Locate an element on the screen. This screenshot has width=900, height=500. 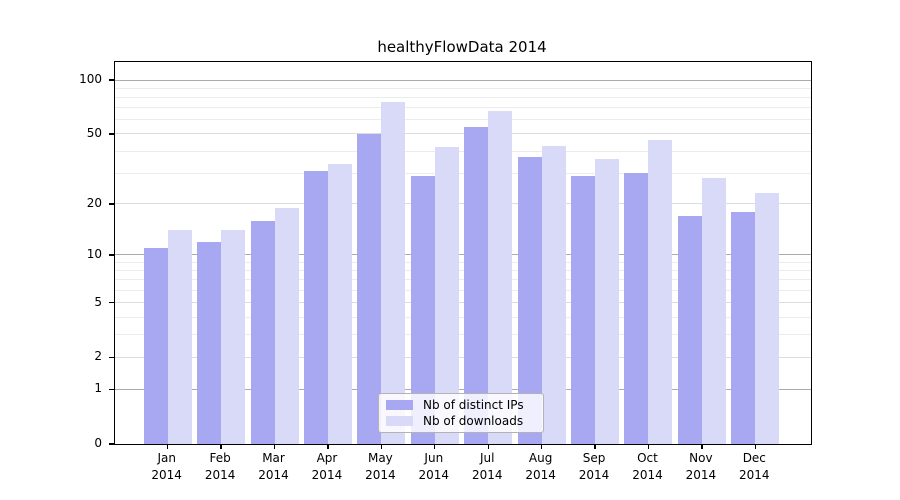
bar-ips-apr-2014 is located at coordinates (315, 307).